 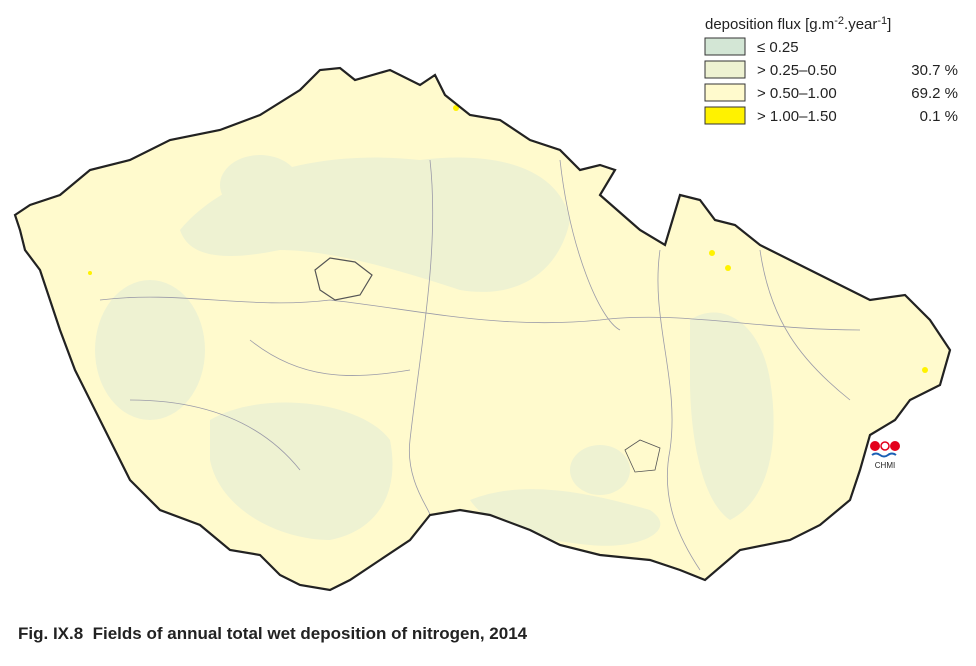 What do you see at coordinates (934, 70) in the screenshot?
I see `legend-share: 30.7 %` at bounding box center [934, 70].